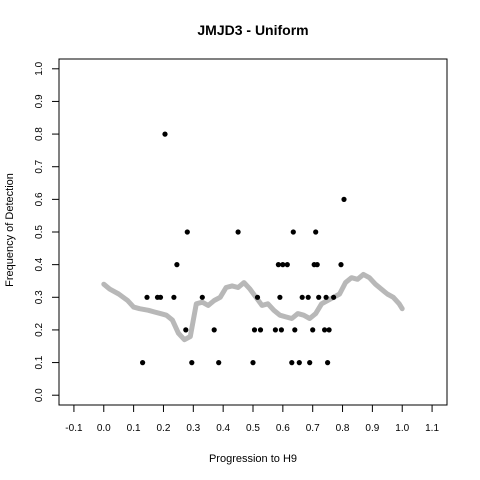 The height and width of the screenshot is (480, 480). What do you see at coordinates (252, 30) in the screenshot?
I see `chart-title: JMJD3 - Uniform` at bounding box center [252, 30].